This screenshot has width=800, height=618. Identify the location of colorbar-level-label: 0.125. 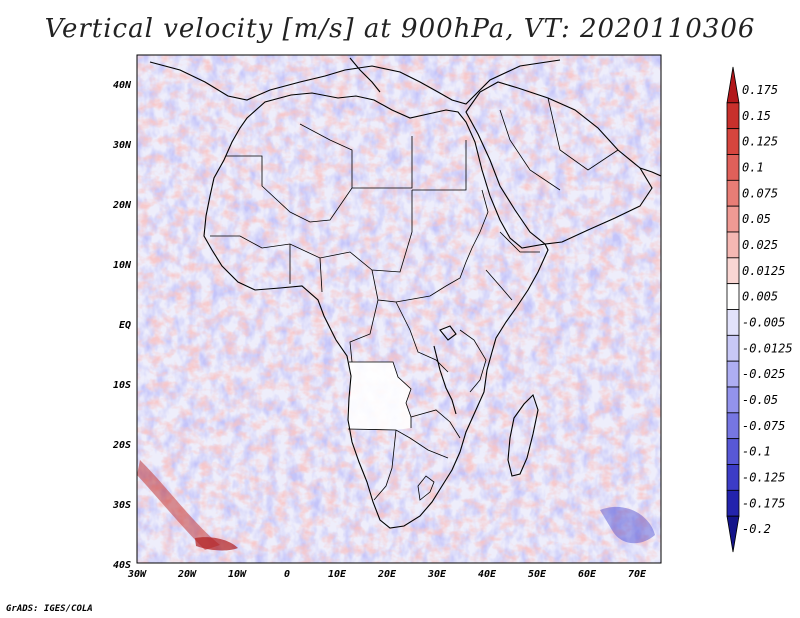
(760, 142).